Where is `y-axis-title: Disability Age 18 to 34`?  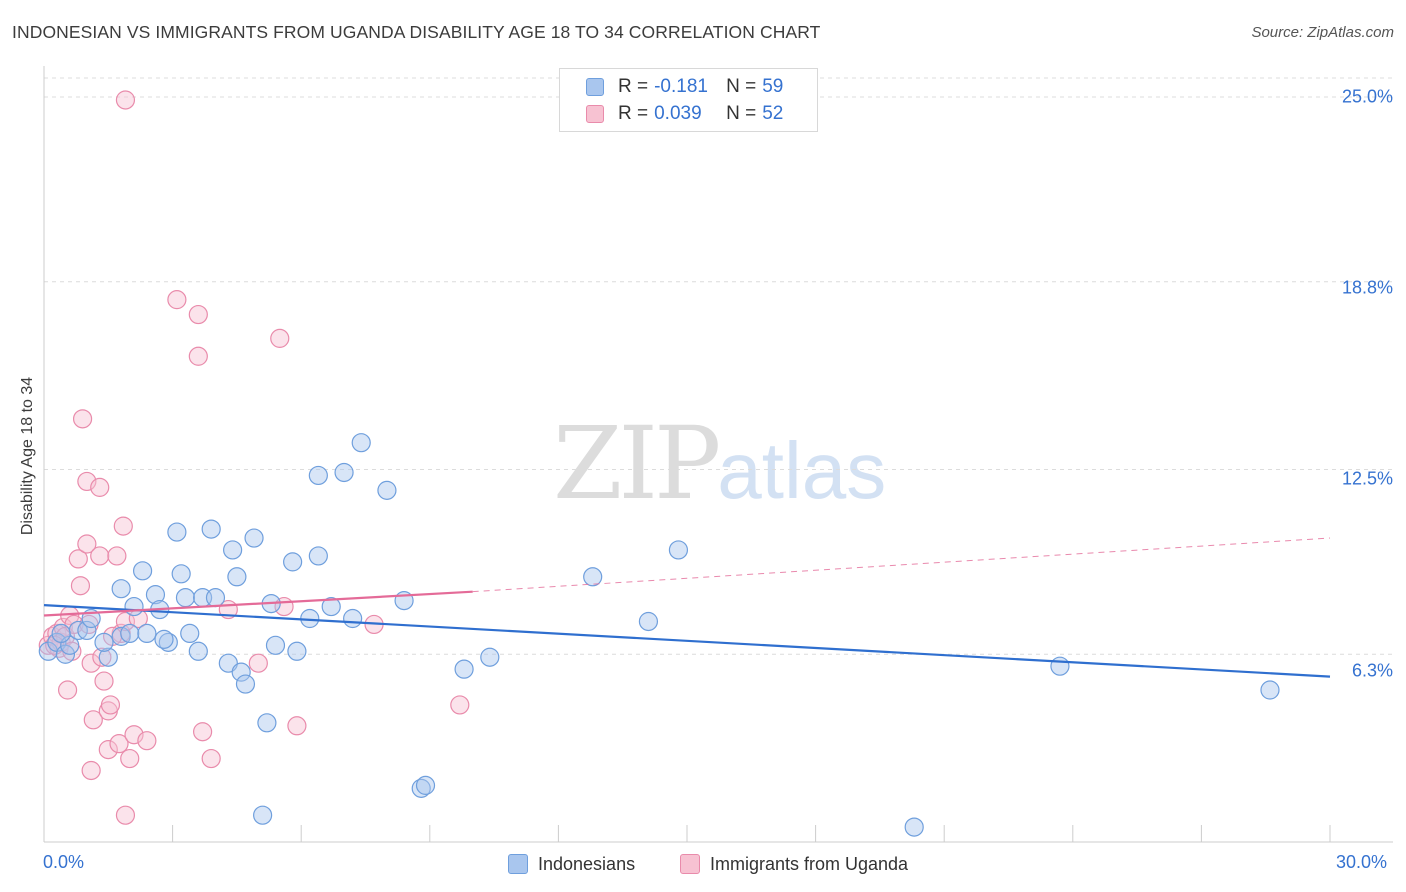
y-axis-title: Disability Age 18 to 34 is located at coordinates (27, 456).